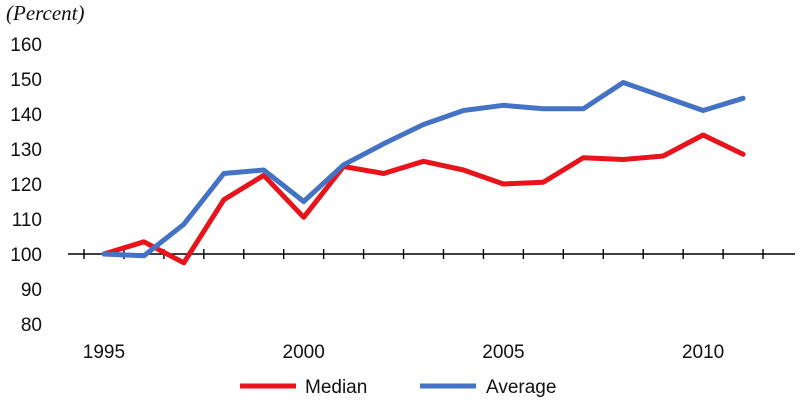 The image size is (800, 400). What do you see at coordinates (45, 13) in the screenshot?
I see `y-unit-label: (Percent)` at bounding box center [45, 13].